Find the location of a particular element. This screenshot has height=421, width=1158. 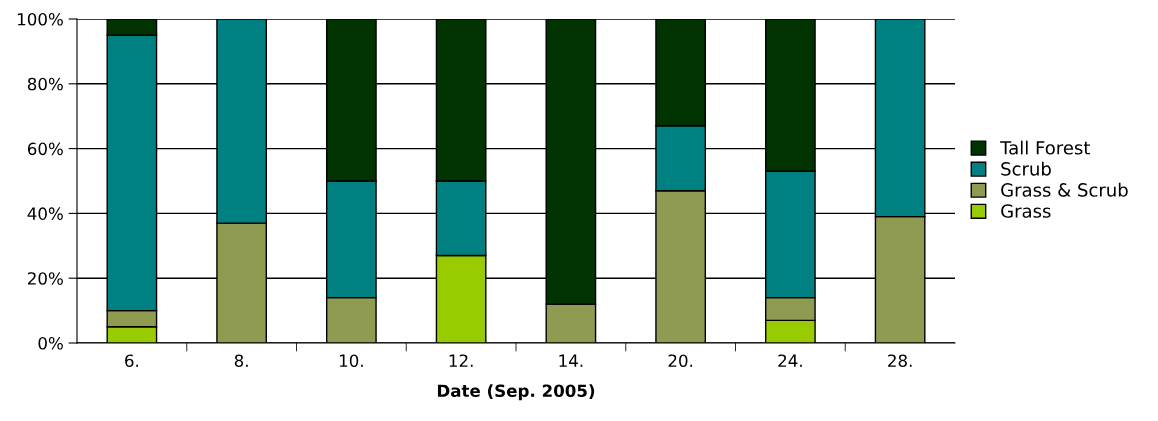

legend-label: Grass is located at coordinates (1026, 211).